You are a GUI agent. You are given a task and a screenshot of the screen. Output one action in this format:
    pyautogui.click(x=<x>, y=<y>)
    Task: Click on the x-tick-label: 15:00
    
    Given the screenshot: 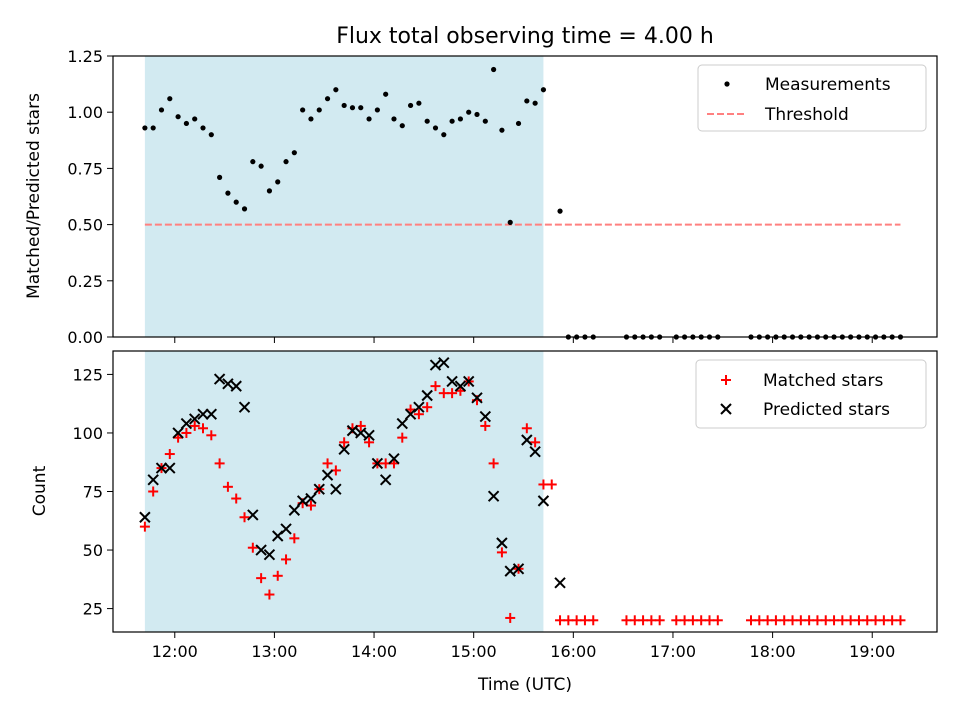 What is the action you would take?
    pyautogui.click(x=474, y=651)
    